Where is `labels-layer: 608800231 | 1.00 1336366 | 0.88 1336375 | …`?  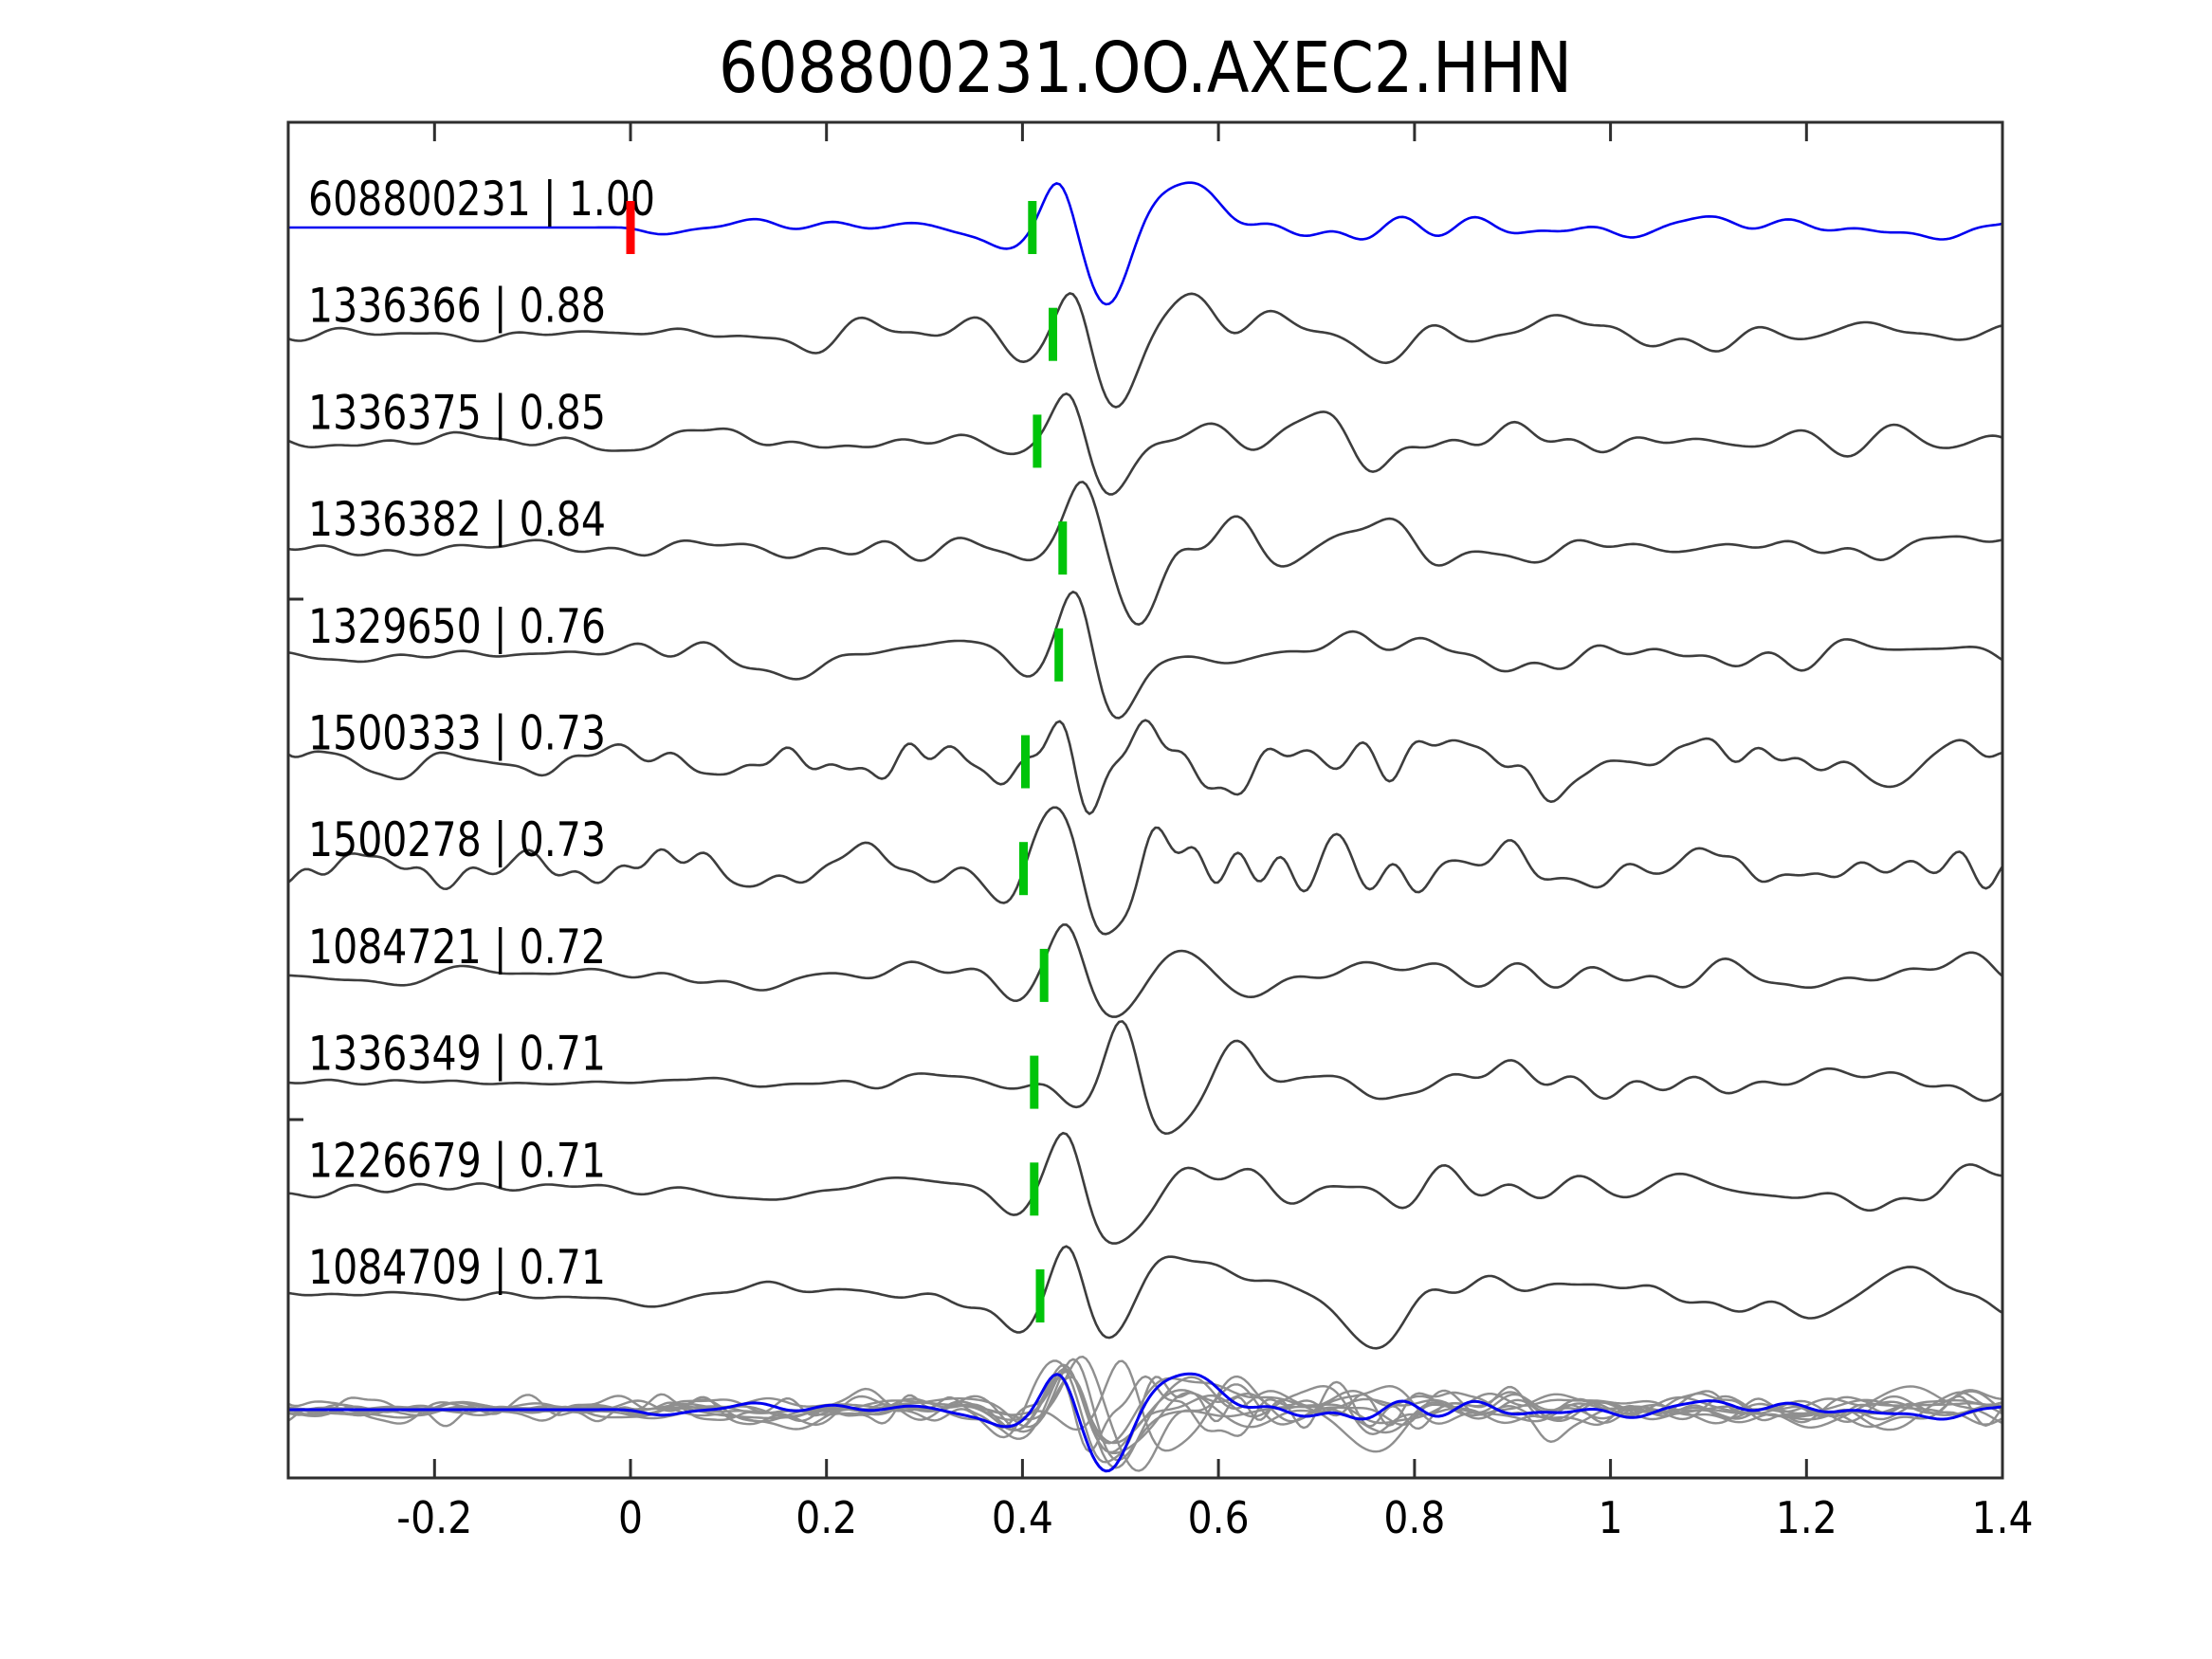 labels-layer: 608800231 | 1.00 1336366 | 0.88 1336375 | … is located at coordinates (481, 733).